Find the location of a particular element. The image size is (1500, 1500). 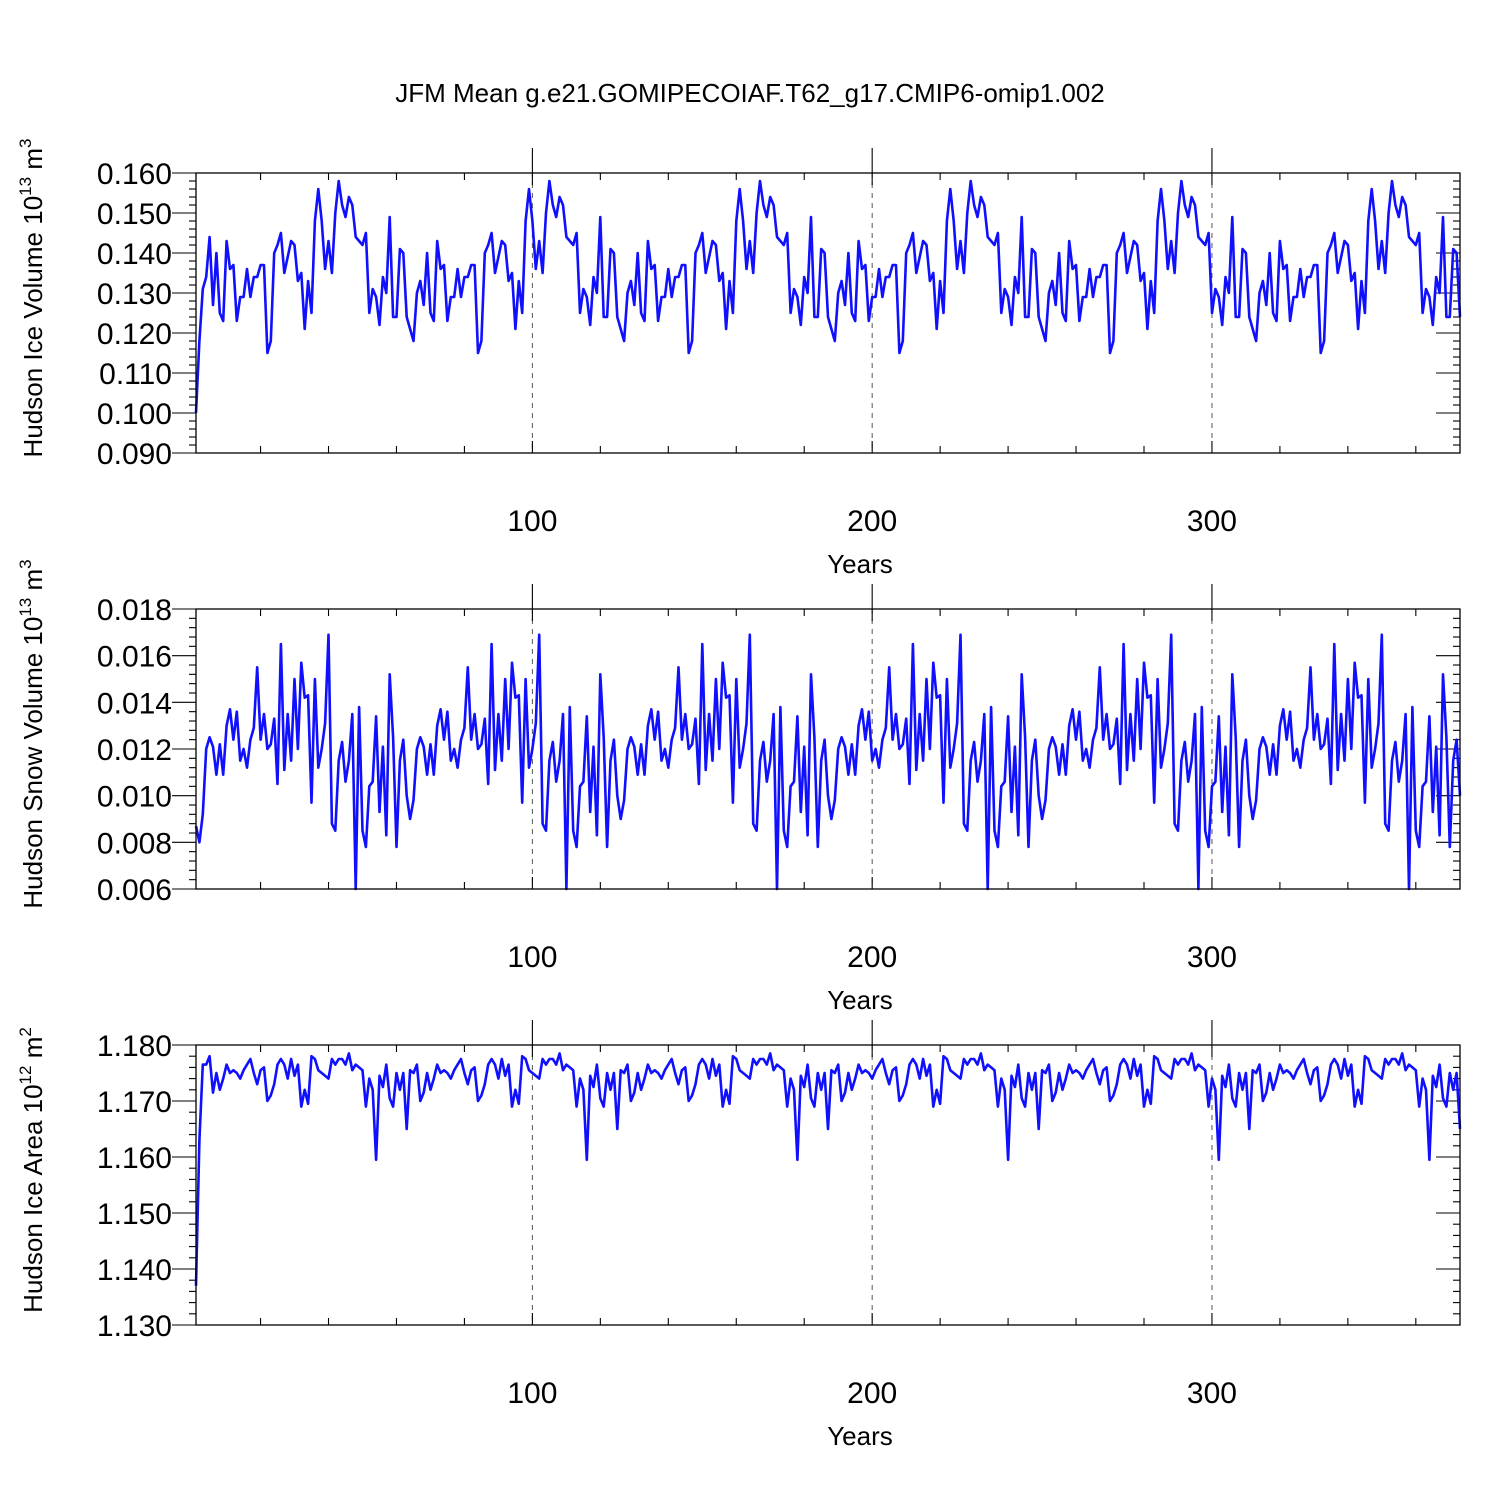

y-axis-label: Hudson Ice Volume 1013 m3 is located at coordinates (32, 298).